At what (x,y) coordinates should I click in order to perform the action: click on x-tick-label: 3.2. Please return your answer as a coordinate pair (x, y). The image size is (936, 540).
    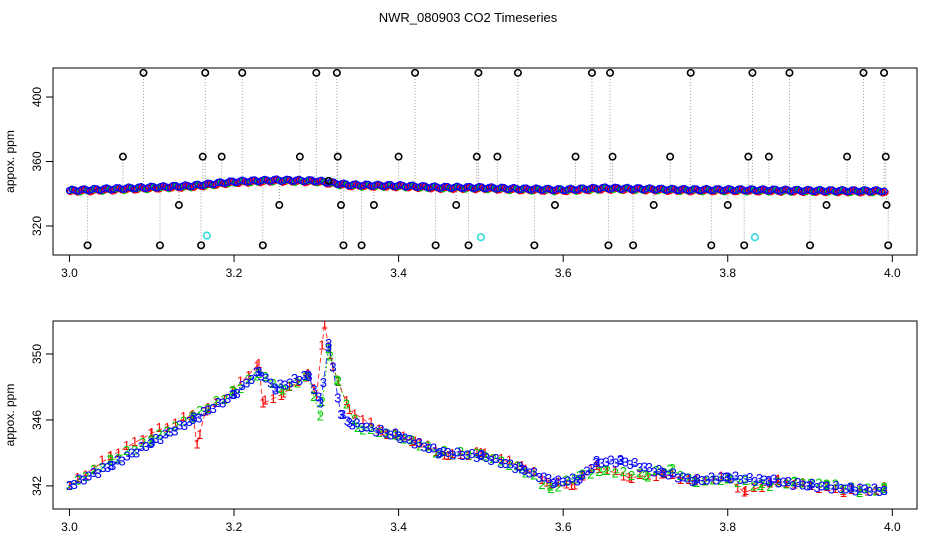
    Looking at the image, I should click on (234, 527).